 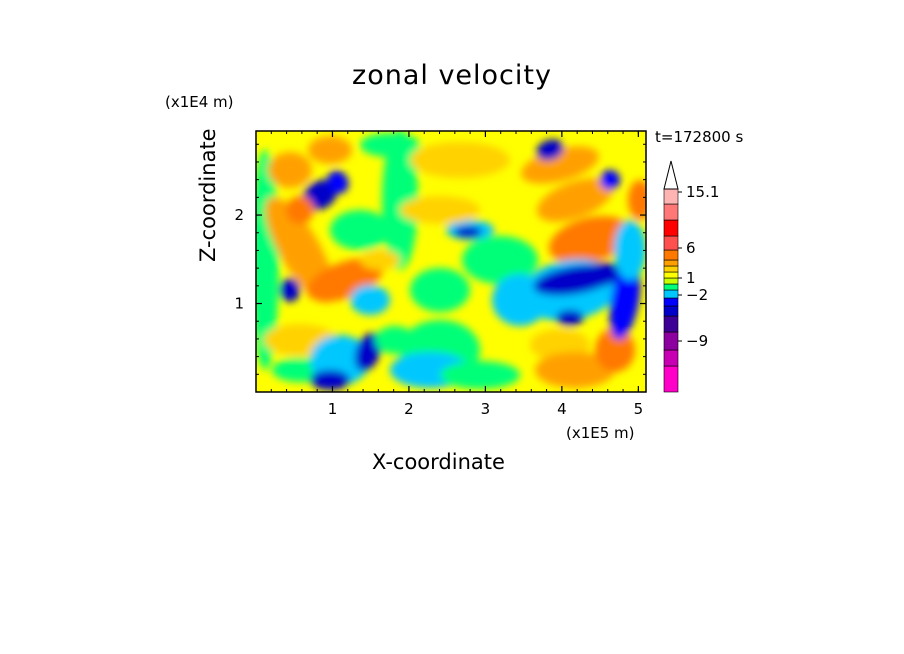 I want to click on x-tick-label: 5, so click(x=639, y=409).